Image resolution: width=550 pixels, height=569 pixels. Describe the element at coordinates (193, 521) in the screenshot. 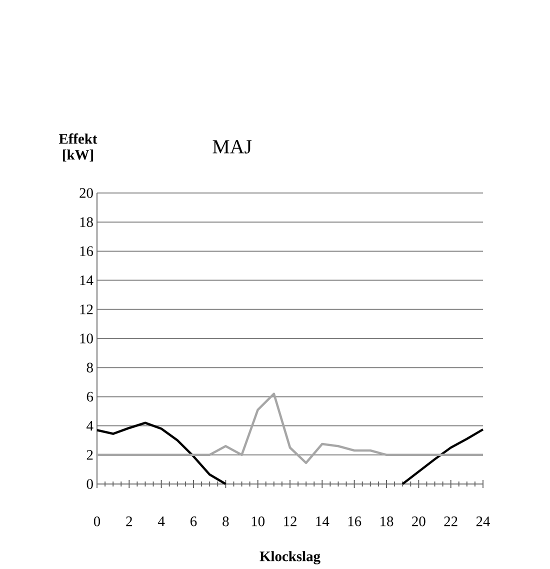

I see `x-tick-label: 6` at that location.